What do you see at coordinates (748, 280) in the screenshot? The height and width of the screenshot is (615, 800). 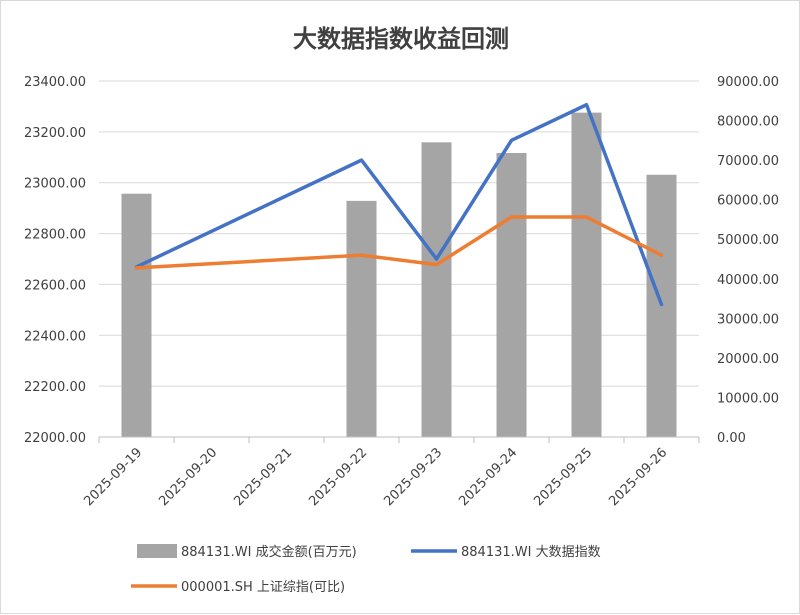 I see `right-tick-label: 40000.00` at bounding box center [748, 280].